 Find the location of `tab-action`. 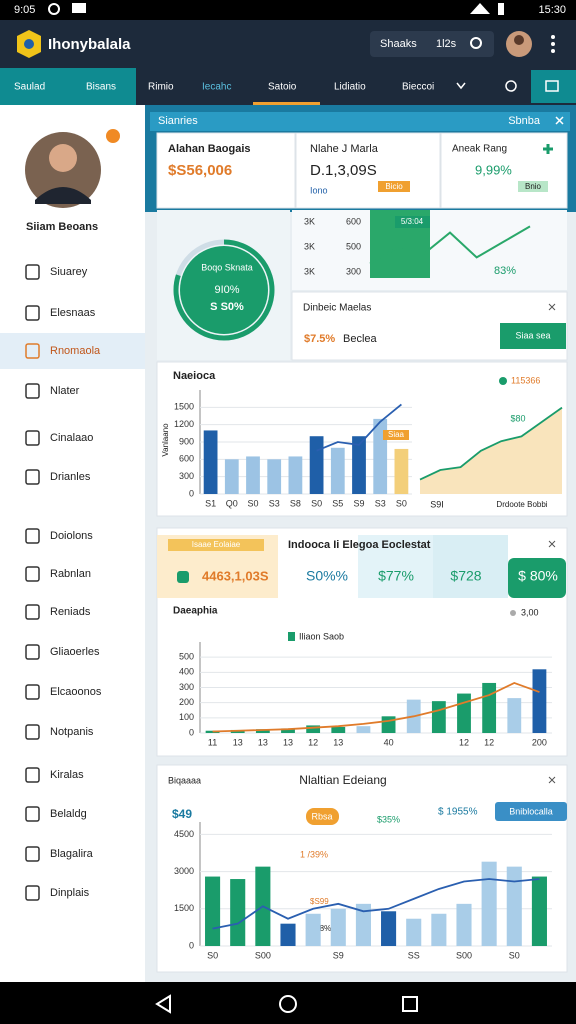

tab-action is located at coordinates (553, 86).